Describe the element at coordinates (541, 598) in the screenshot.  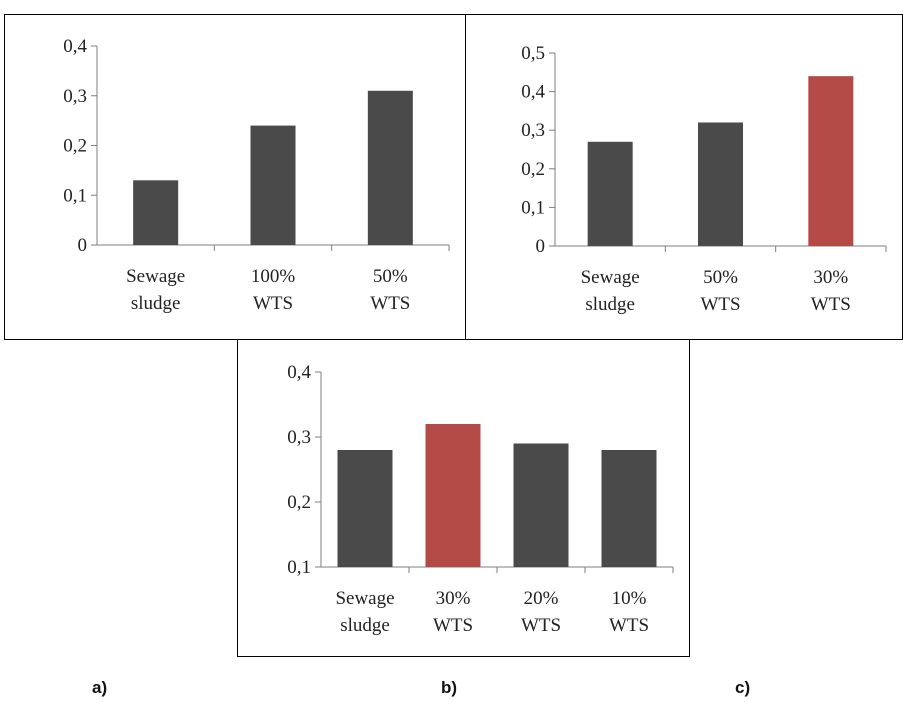
I see `x-category-label: 20%` at that location.